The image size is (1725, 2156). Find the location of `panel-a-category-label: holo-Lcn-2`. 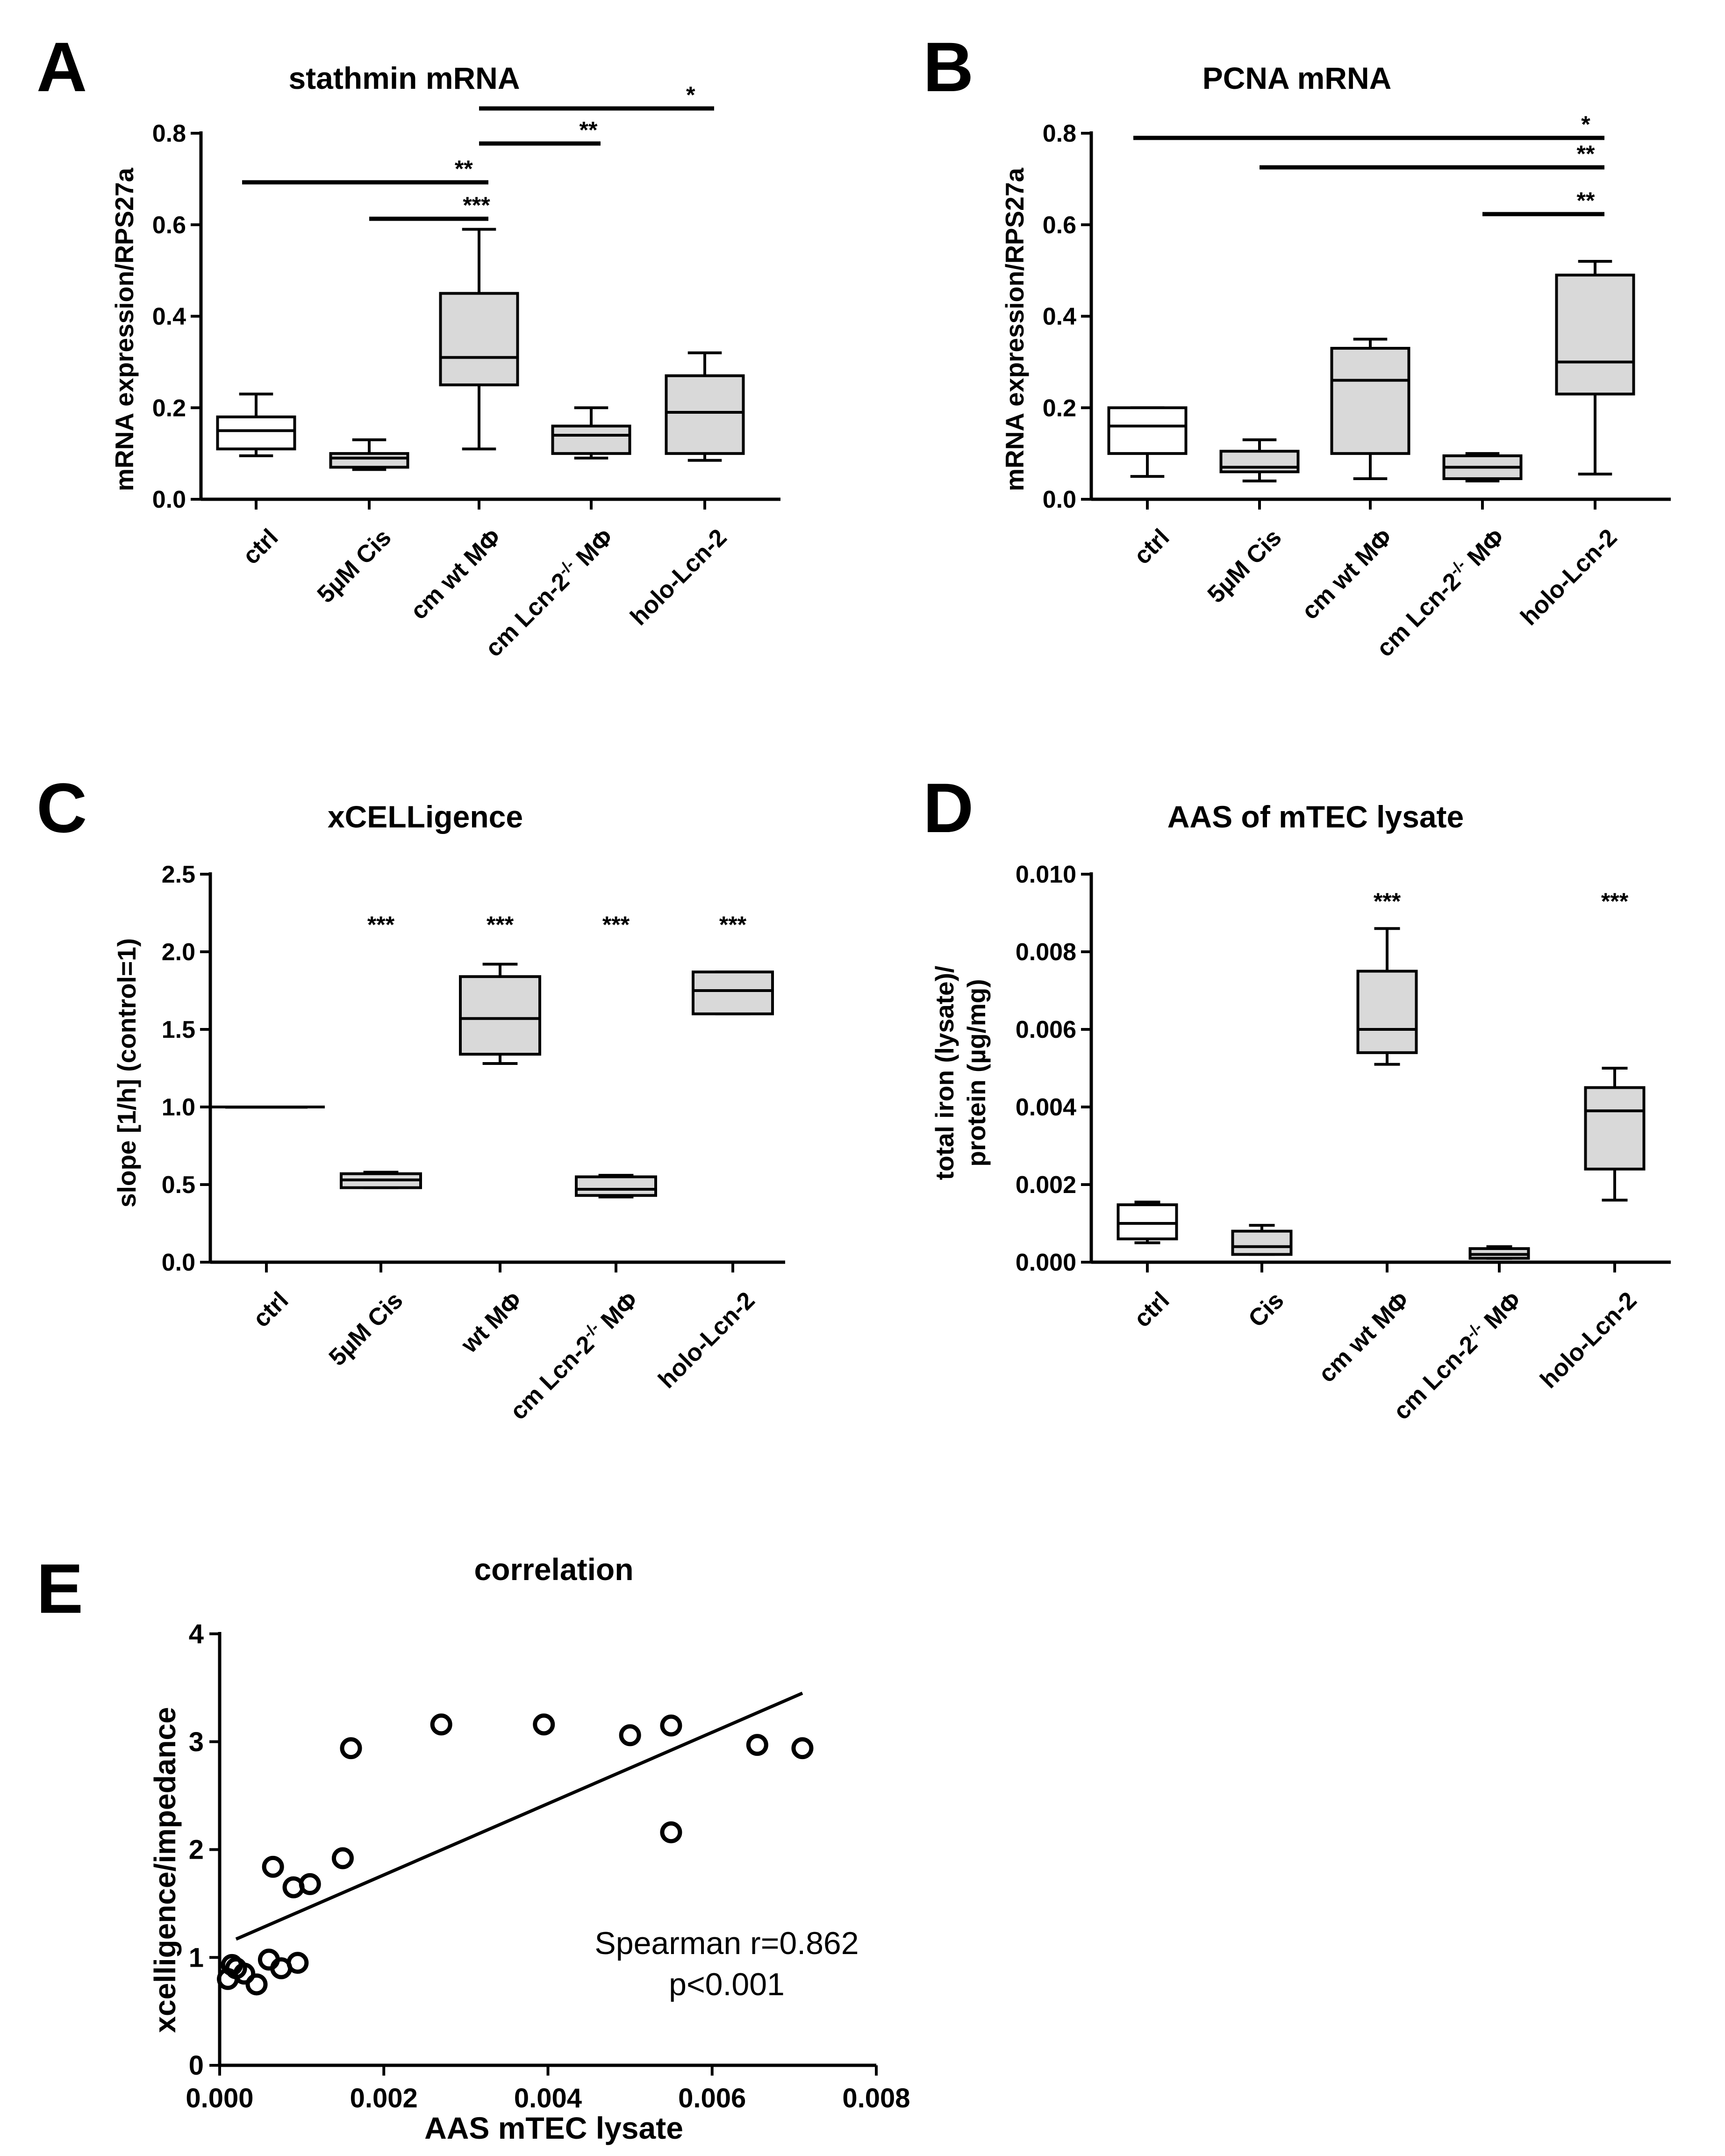

panel-a-category-label: holo-Lcn-2 is located at coordinates (678, 577).